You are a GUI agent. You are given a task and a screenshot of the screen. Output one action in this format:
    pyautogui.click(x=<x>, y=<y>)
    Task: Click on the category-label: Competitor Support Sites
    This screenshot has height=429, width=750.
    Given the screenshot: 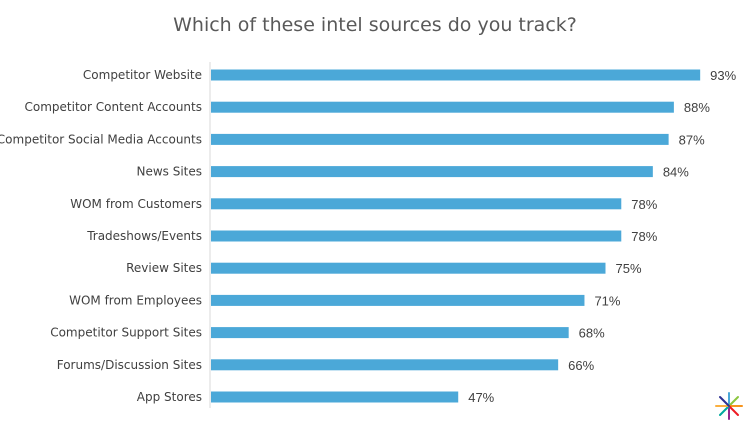 What is the action you would take?
    pyautogui.click(x=126, y=333)
    